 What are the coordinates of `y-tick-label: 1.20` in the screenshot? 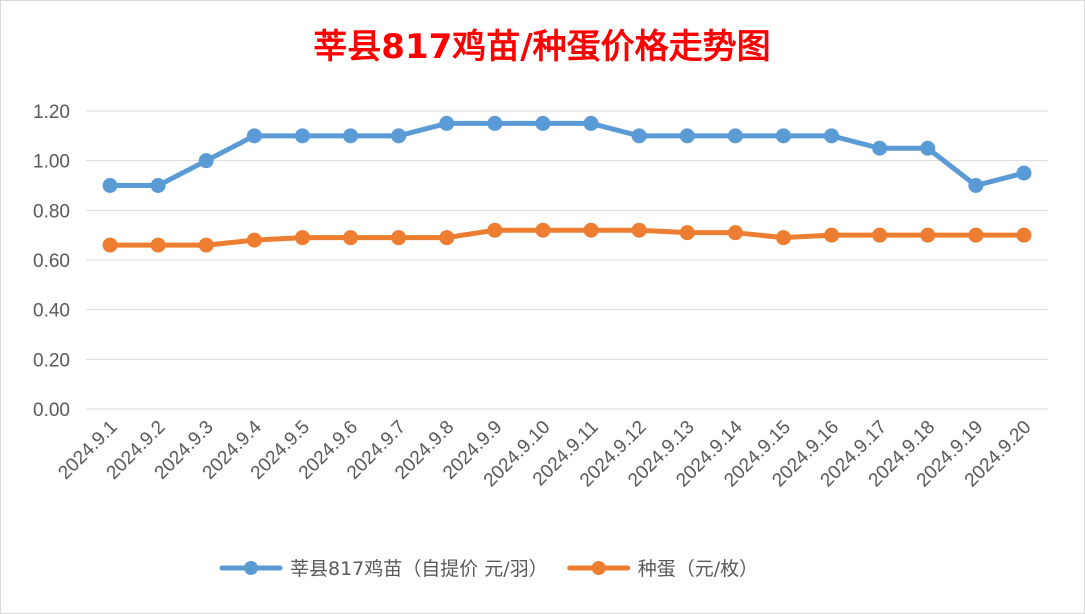 It's located at (51, 112).